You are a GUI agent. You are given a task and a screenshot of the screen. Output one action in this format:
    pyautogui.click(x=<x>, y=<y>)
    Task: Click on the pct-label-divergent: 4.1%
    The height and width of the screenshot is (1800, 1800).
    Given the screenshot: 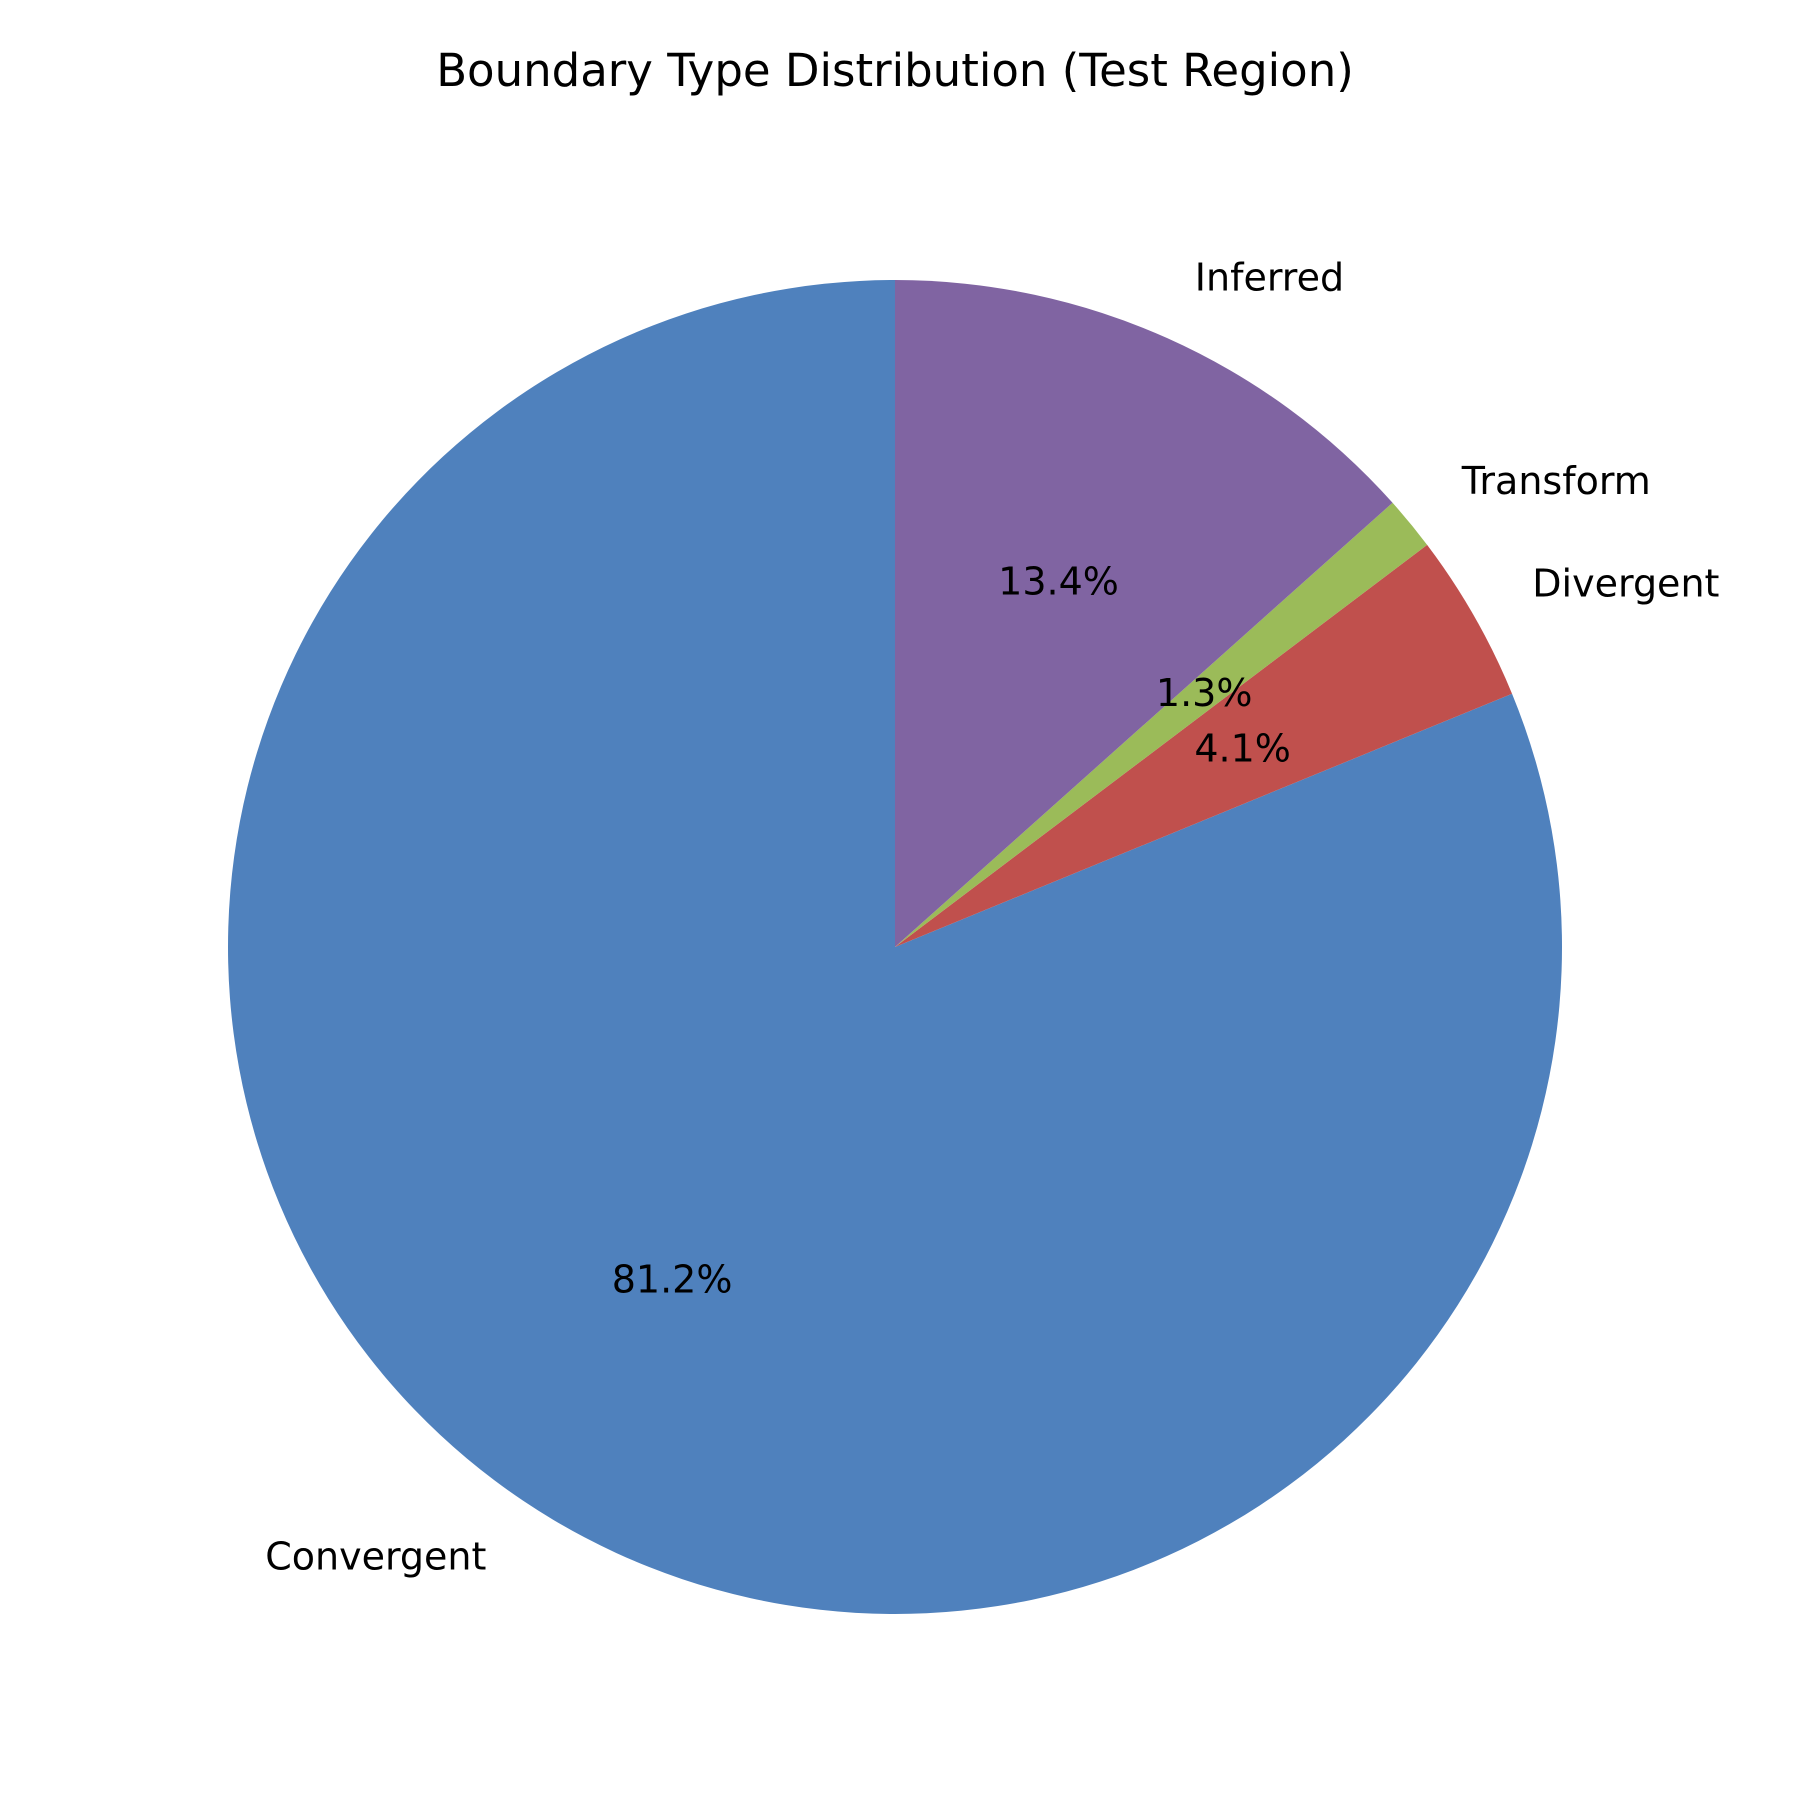 What is the action you would take?
    pyautogui.click(x=1242, y=749)
    